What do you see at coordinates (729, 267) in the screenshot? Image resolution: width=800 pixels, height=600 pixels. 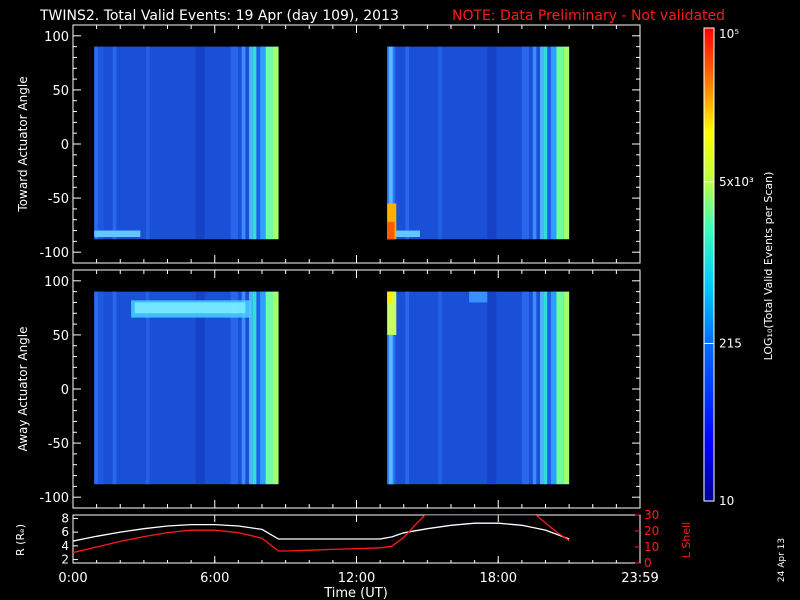 I see `colorbar-ticks: 10 215 5x10³ 10⁵` at bounding box center [729, 267].